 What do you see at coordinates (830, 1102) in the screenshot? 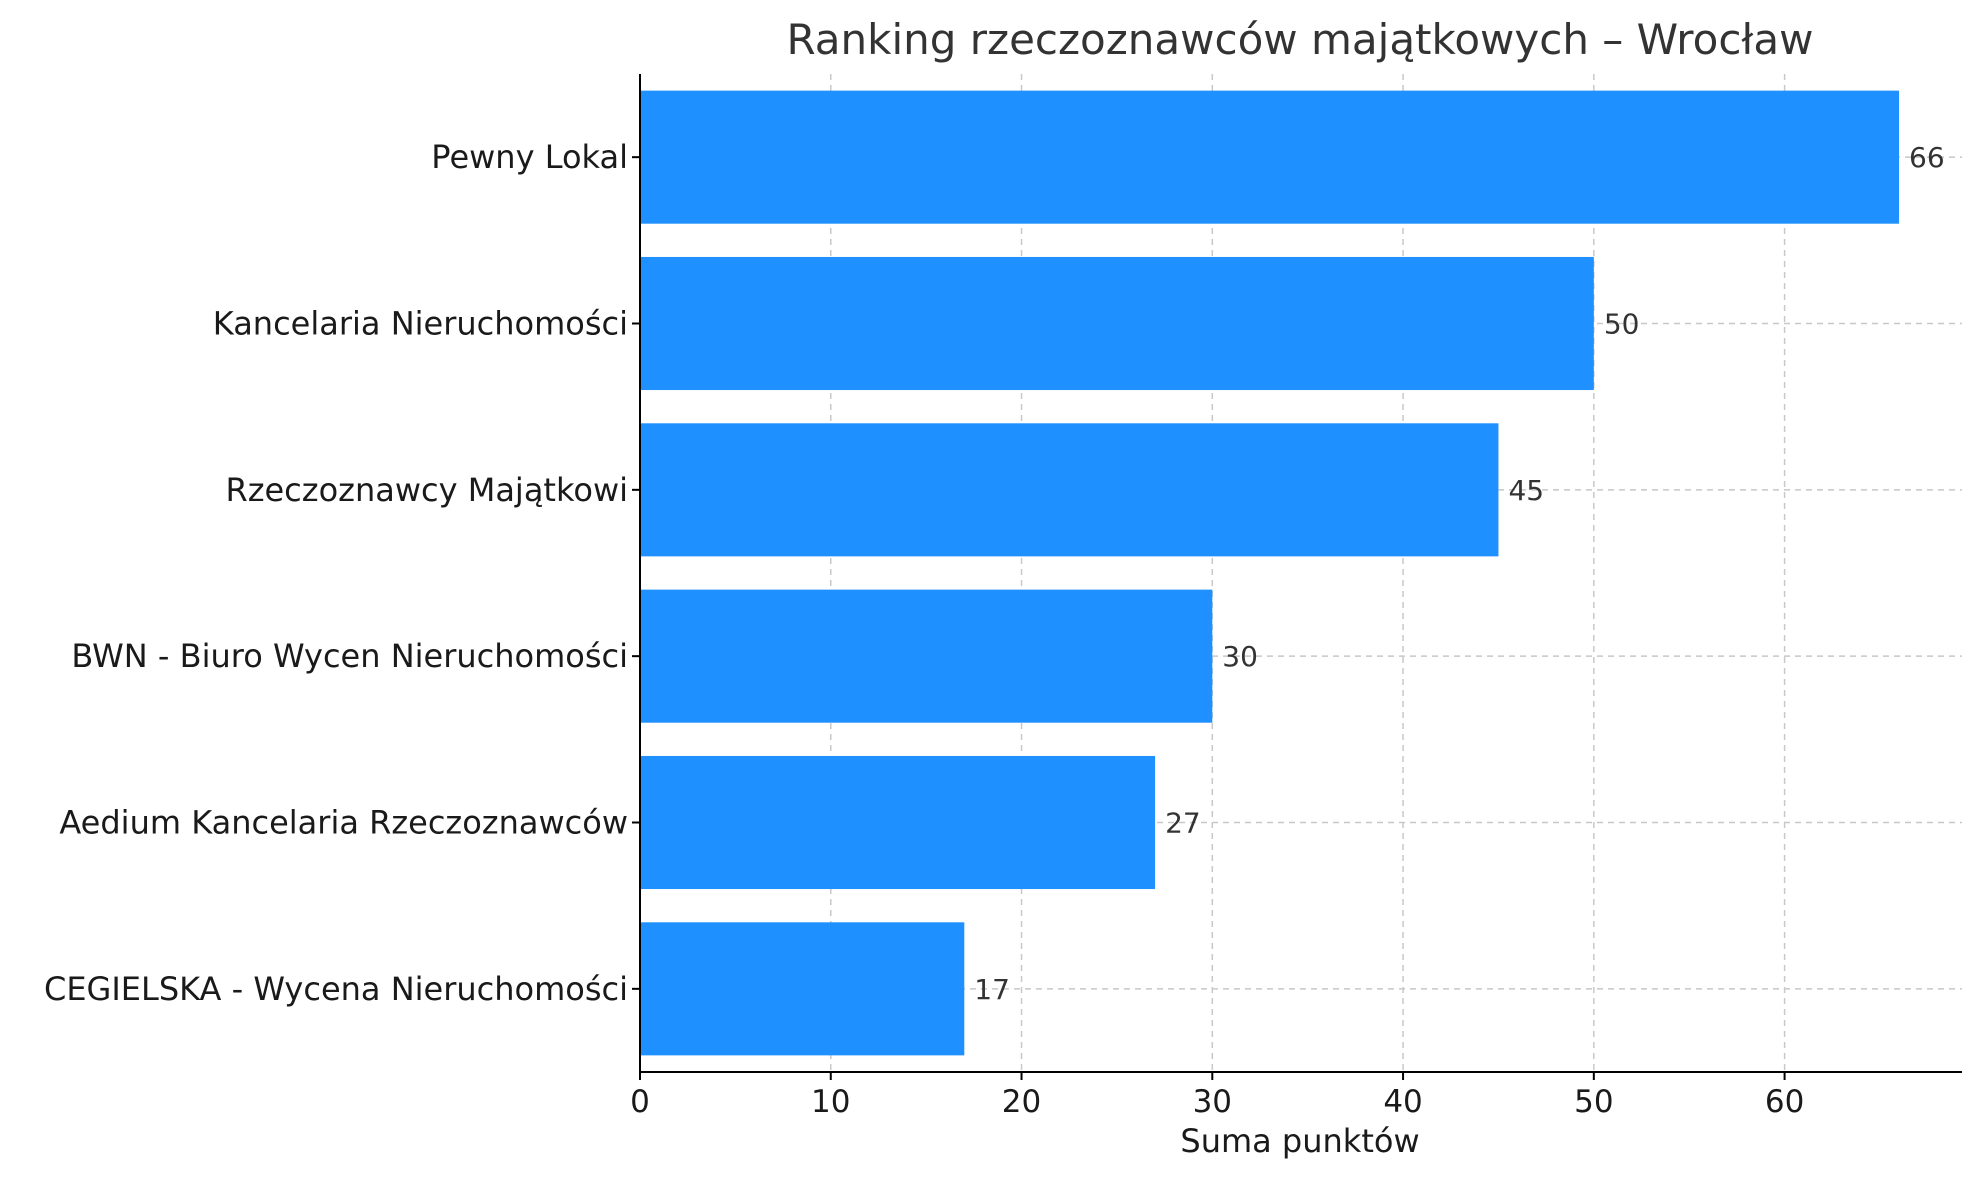
I see `x-tick-label: 10` at bounding box center [830, 1102].